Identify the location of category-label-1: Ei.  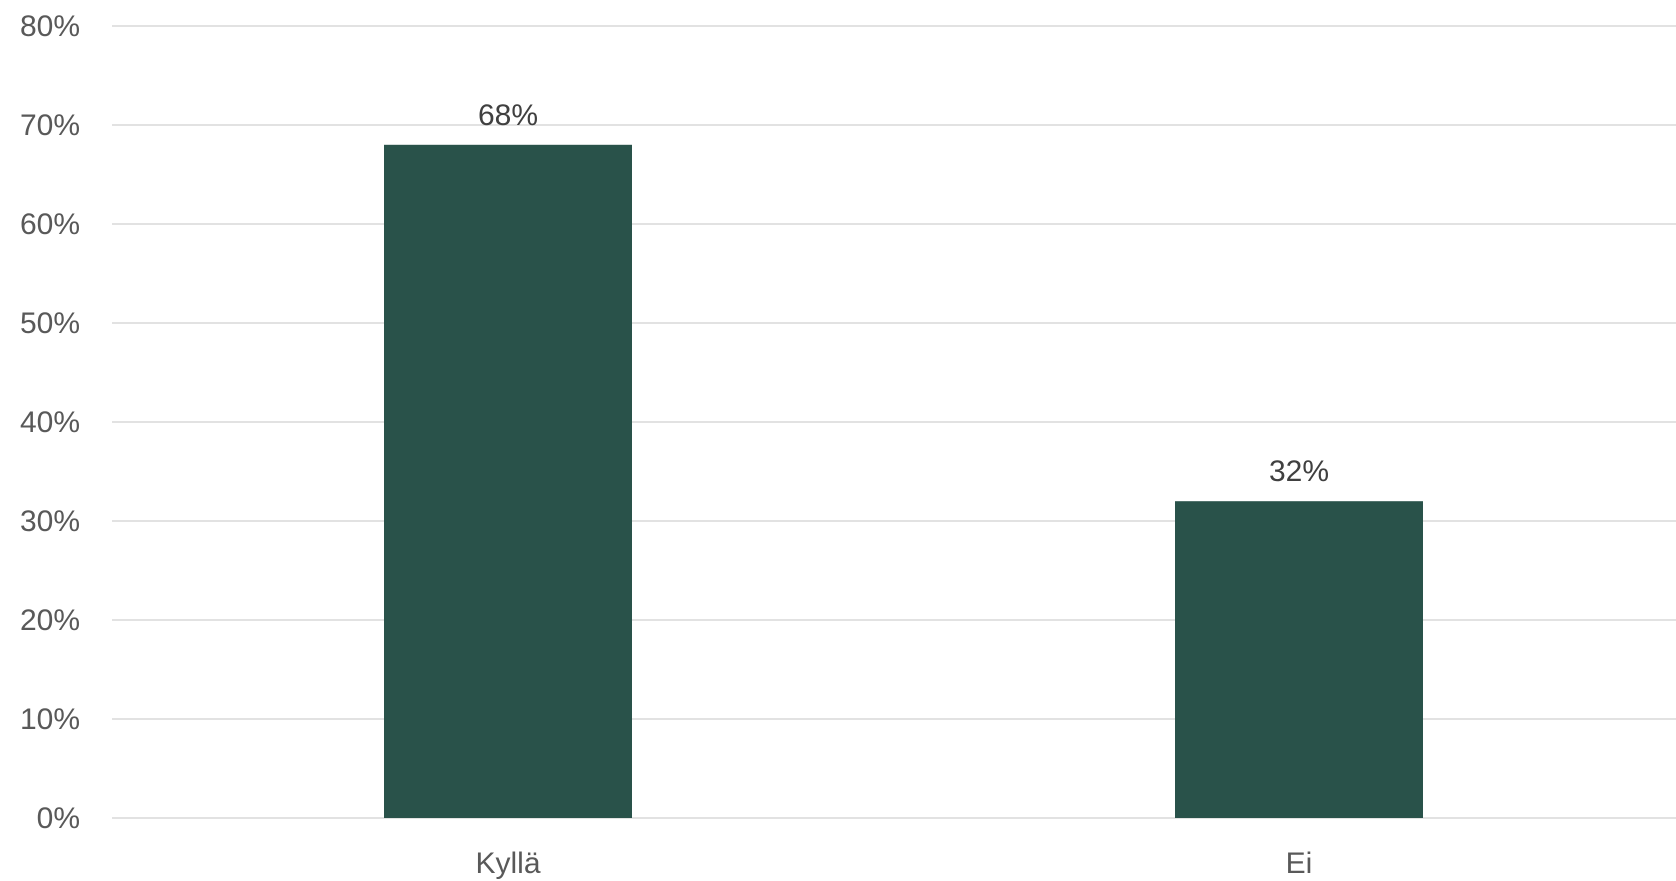
(1299, 863).